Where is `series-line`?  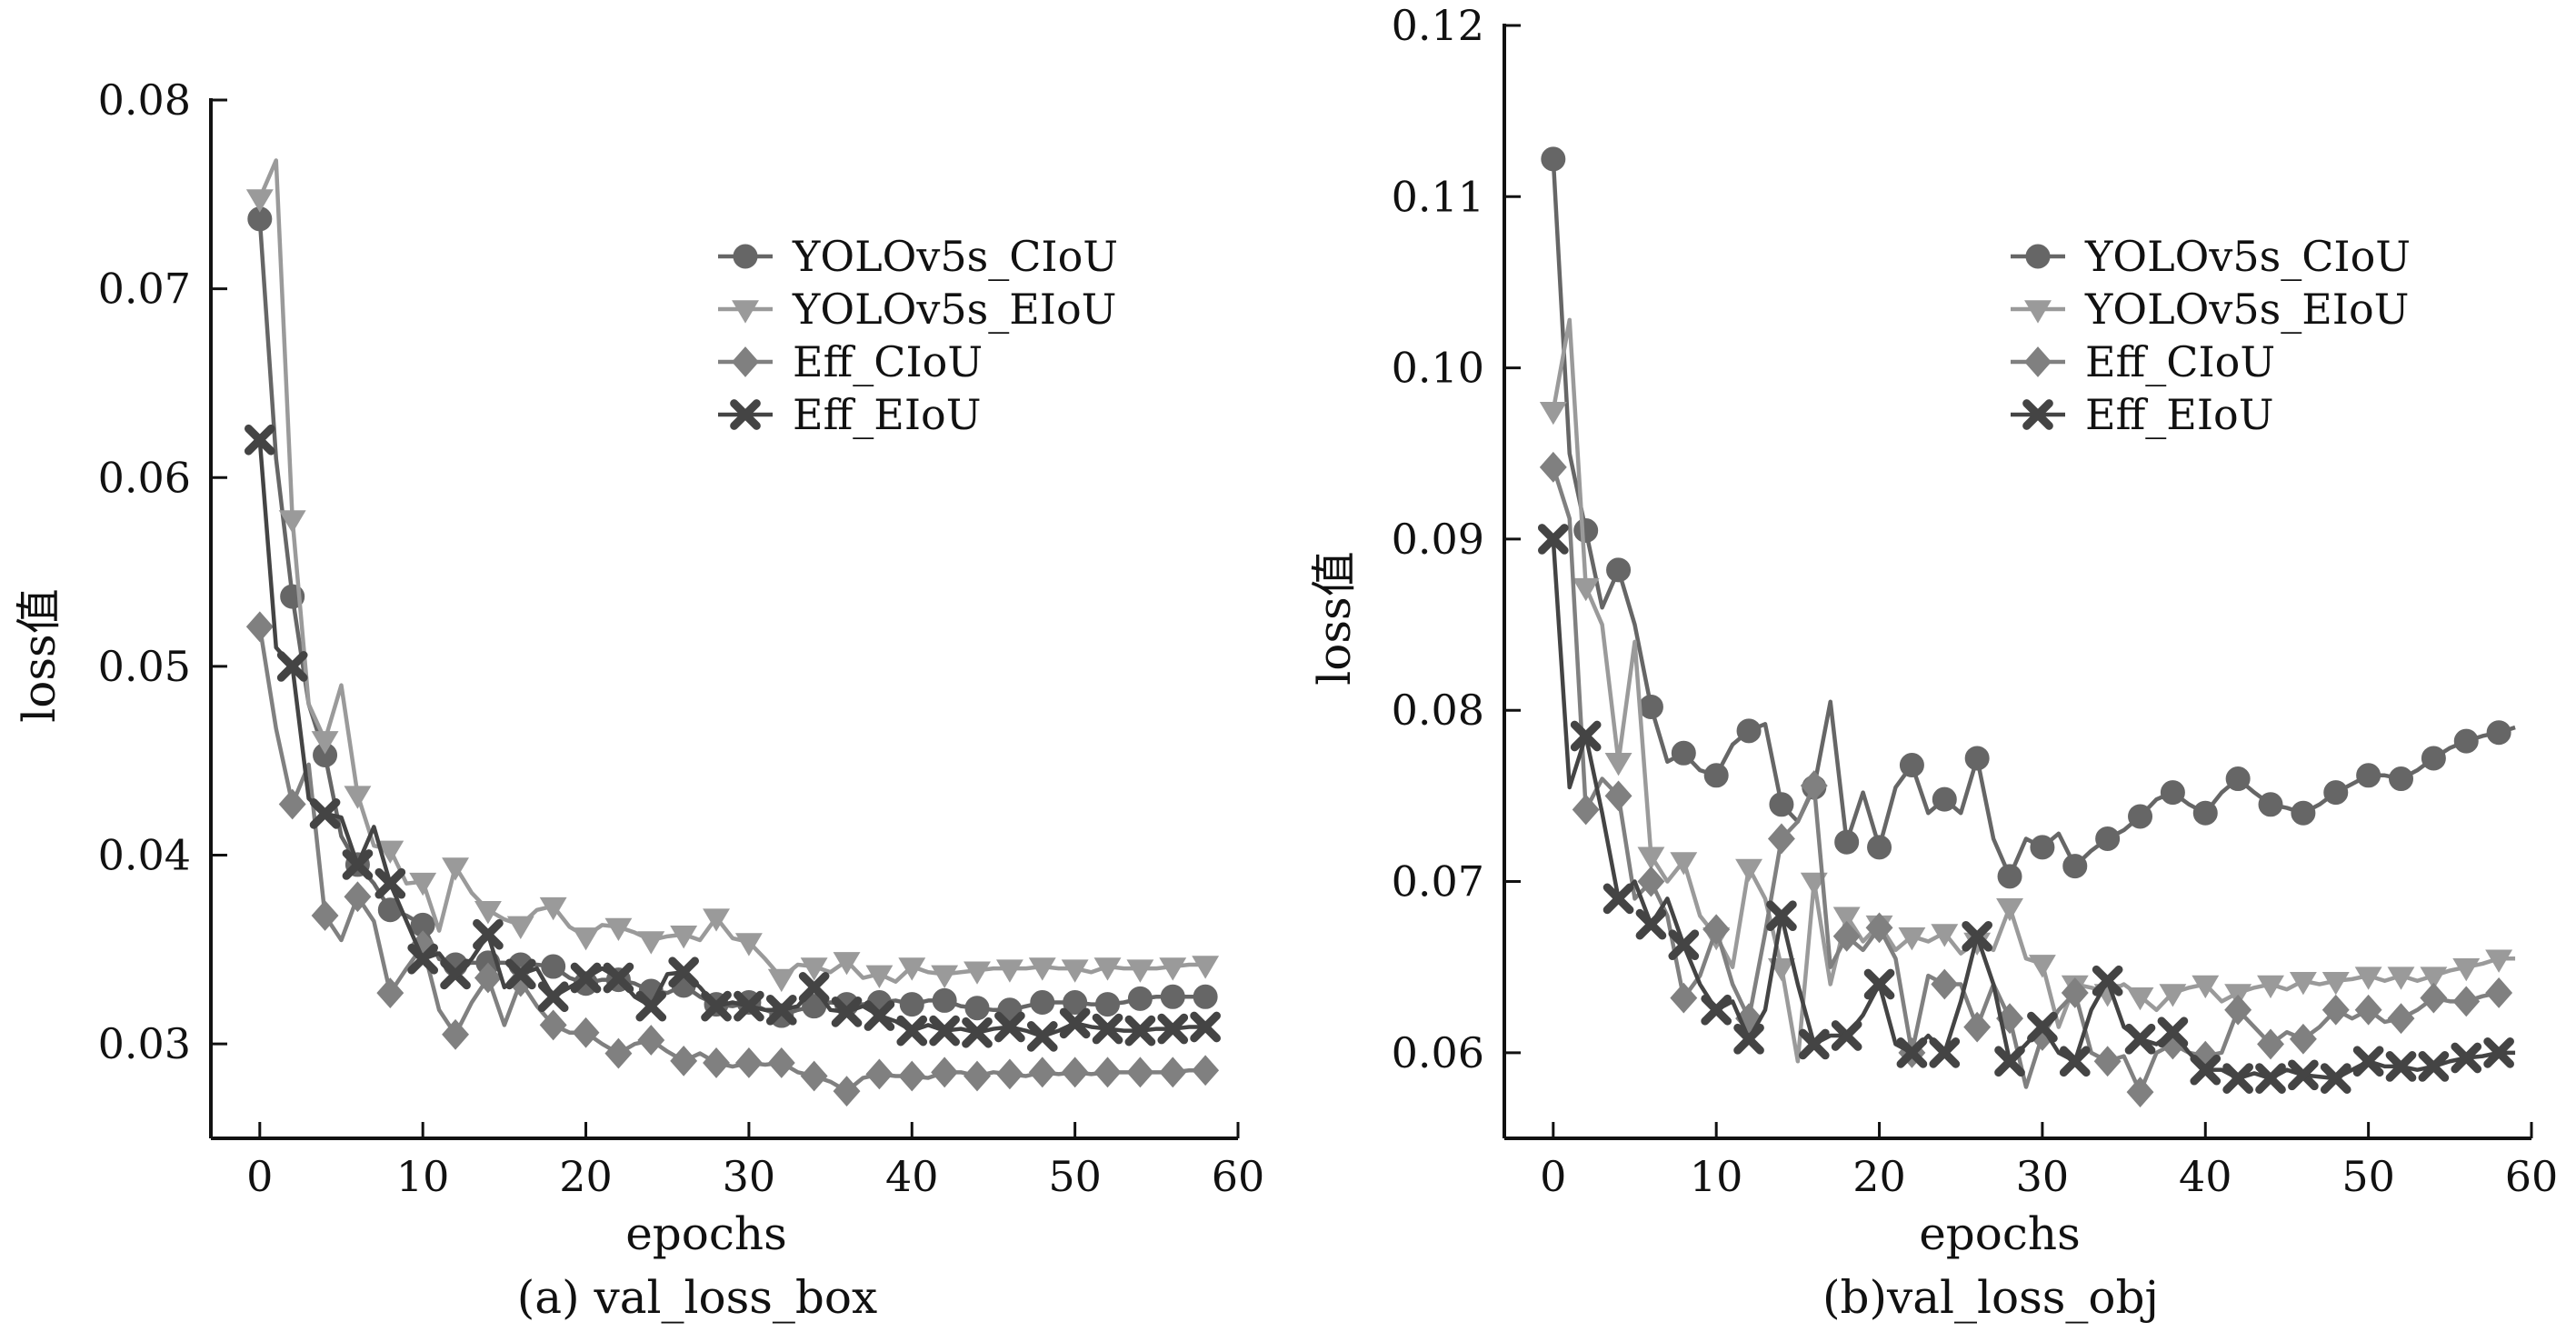 series-line is located at coordinates (731, 860).